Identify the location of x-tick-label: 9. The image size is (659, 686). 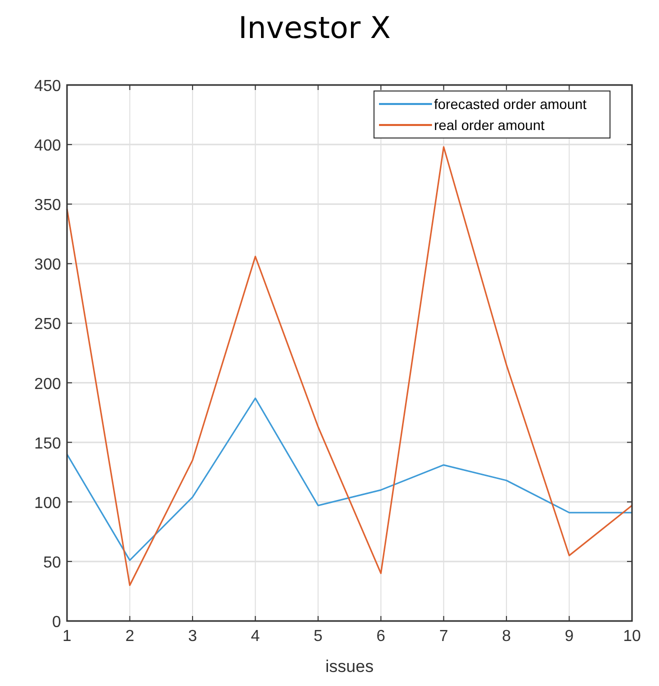
(569, 636).